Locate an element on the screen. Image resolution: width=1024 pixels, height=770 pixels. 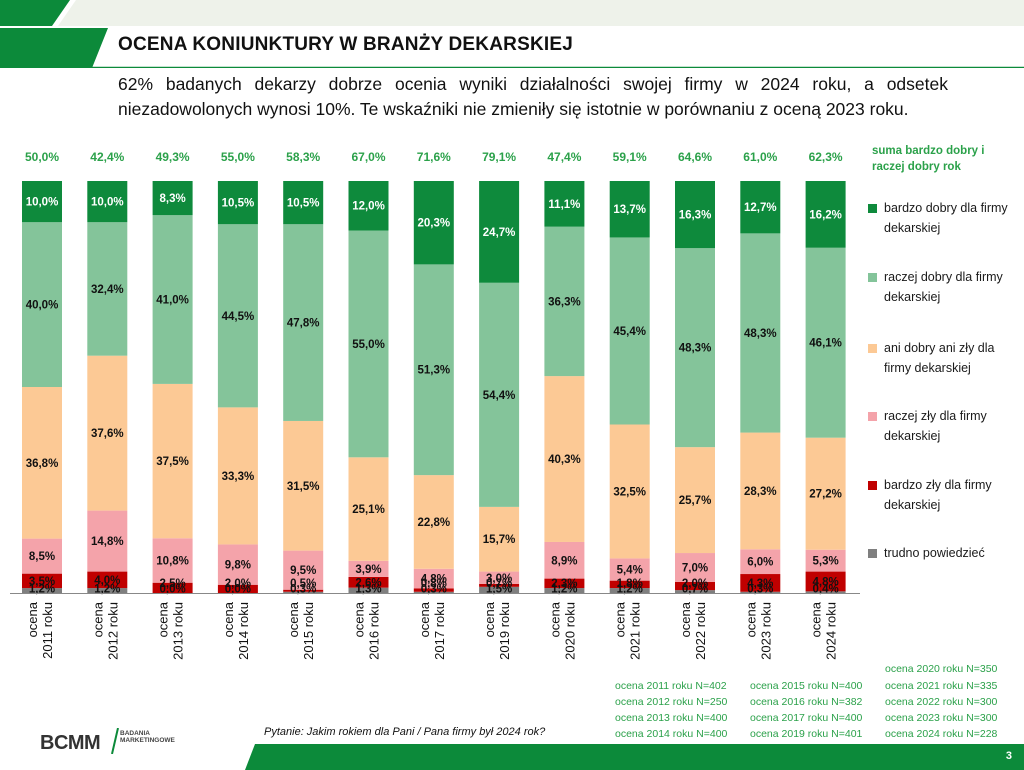
sample-size-label: ocena 2012 roku N=250 is located at coordinates (671, 702).